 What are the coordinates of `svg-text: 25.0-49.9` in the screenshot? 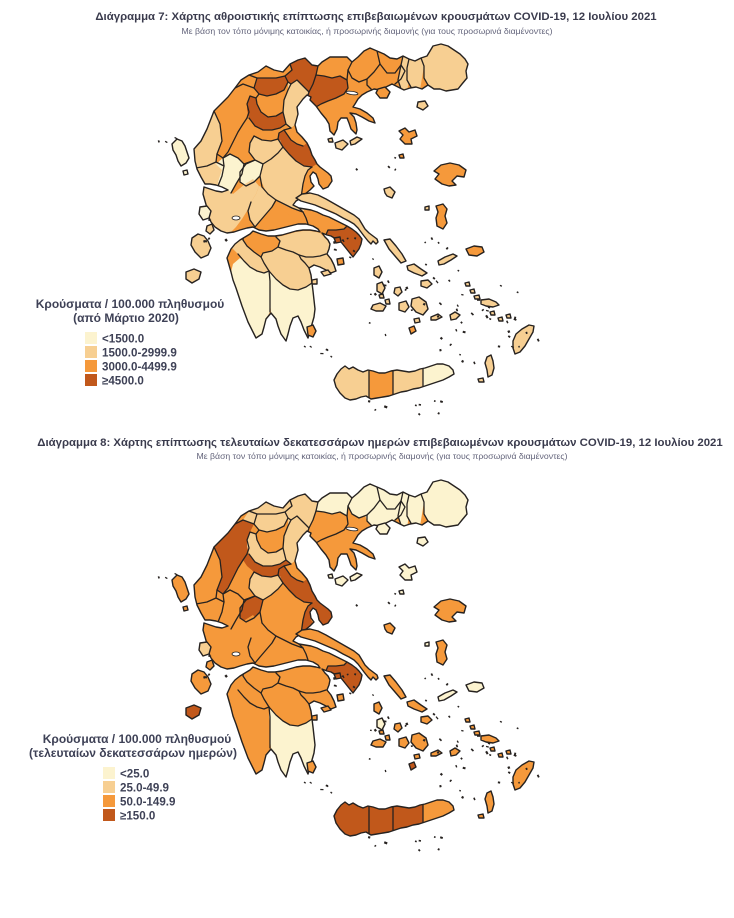 It's located at (145, 788).